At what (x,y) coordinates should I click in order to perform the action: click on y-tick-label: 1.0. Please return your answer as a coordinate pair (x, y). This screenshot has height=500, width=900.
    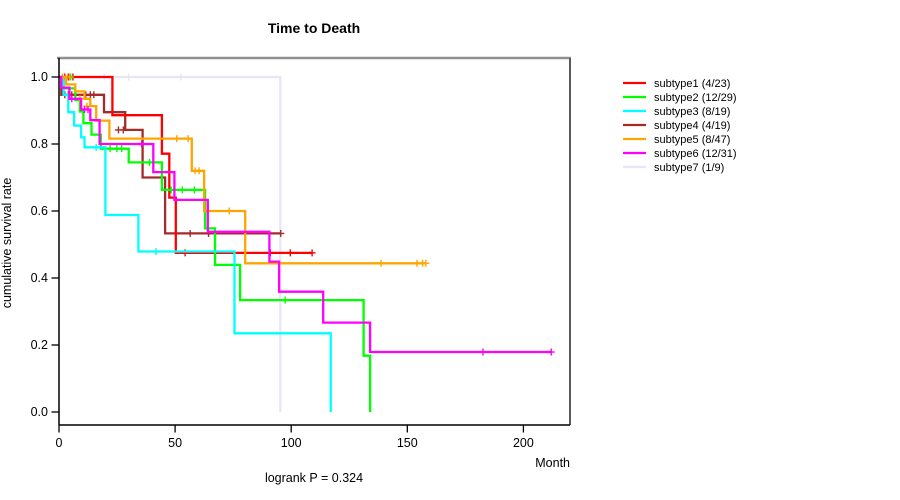
    Looking at the image, I should click on (39, 77).